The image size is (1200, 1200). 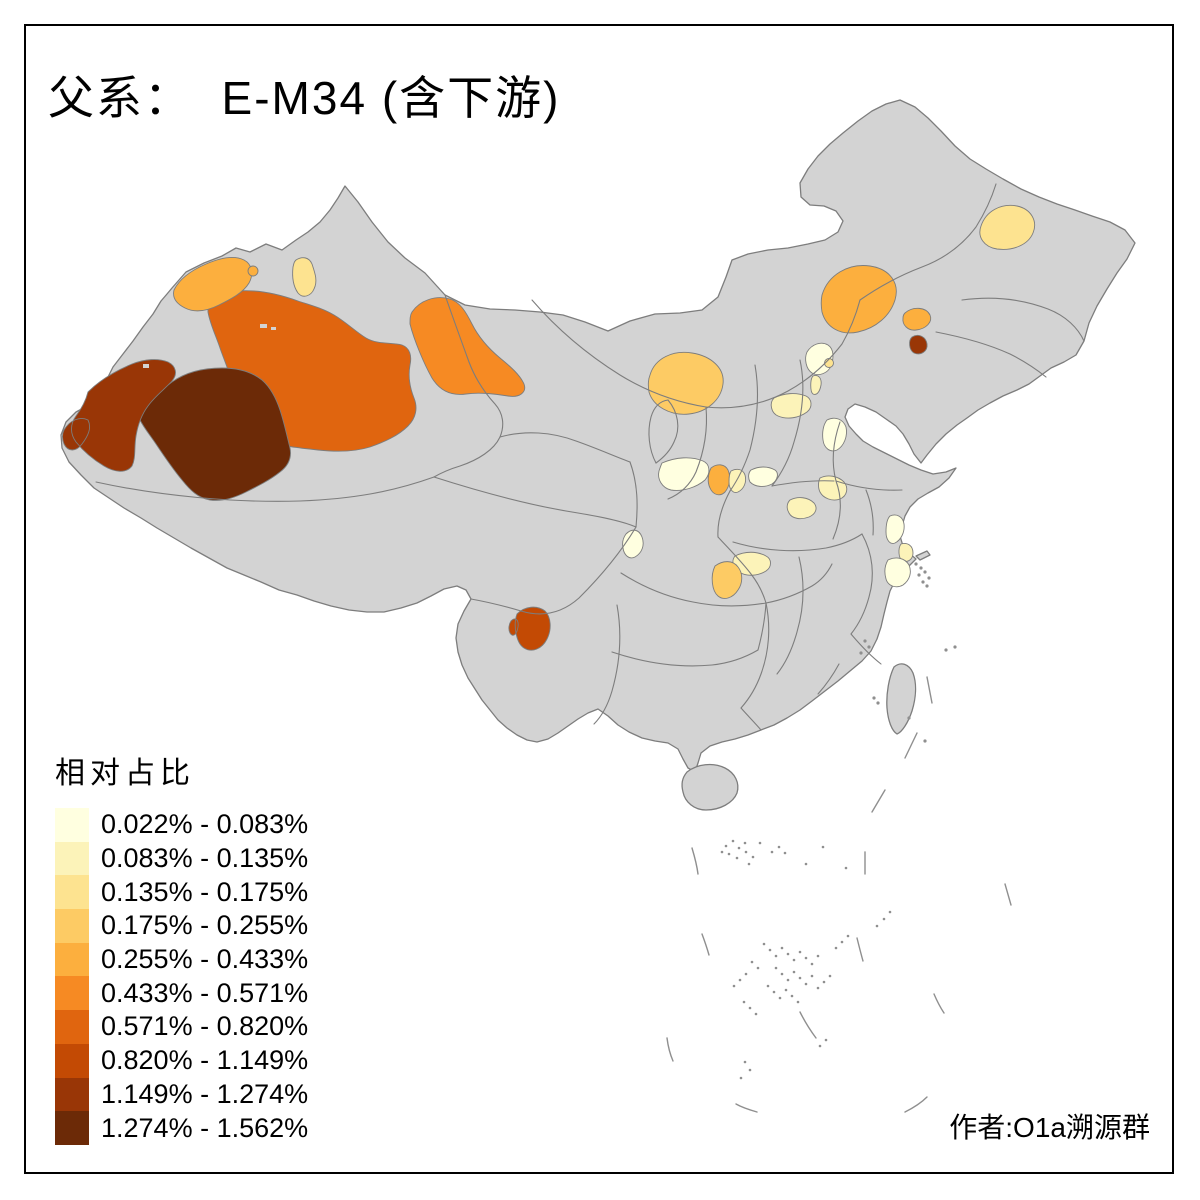 I want to click on chongming-island, so click(x=923, y=555).